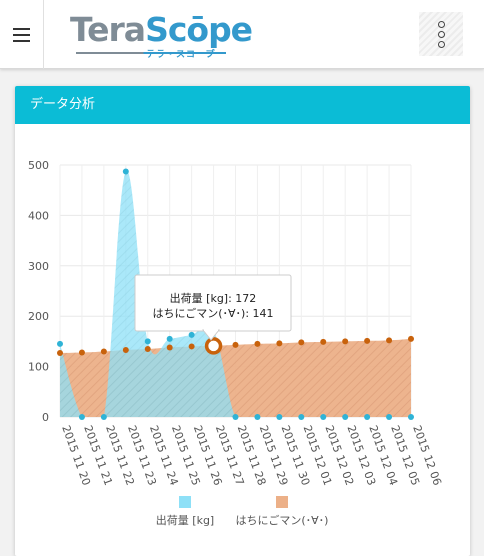  What do you see at coordinates (45, 417) in the screenshot?
I see `y-tick-label: 0` at bounding box center [45, 417].